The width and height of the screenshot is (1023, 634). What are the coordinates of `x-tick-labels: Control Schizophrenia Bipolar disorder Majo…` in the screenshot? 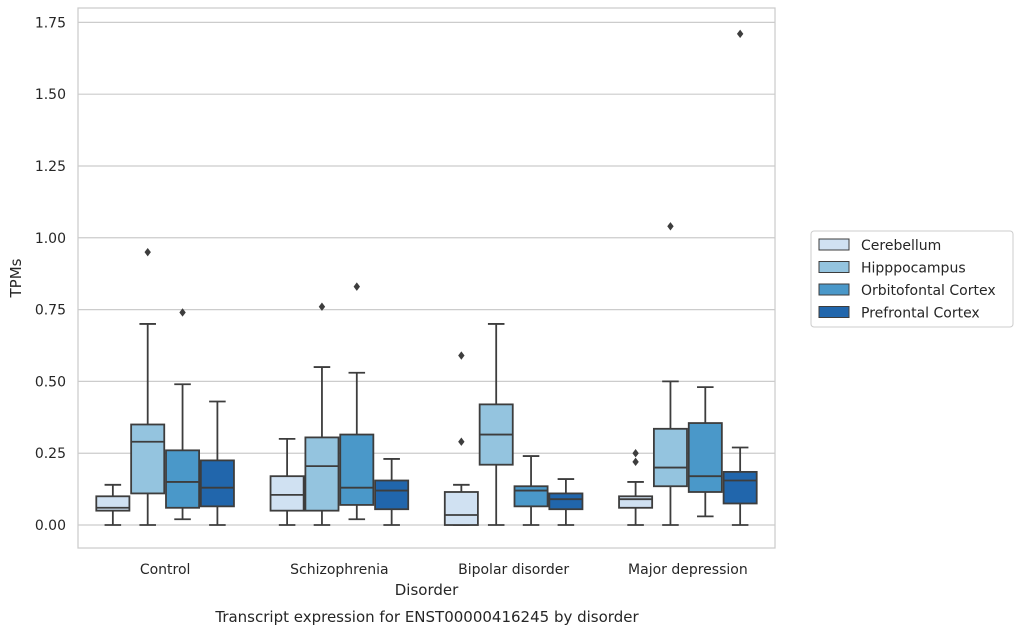 It's located at (444, 570).